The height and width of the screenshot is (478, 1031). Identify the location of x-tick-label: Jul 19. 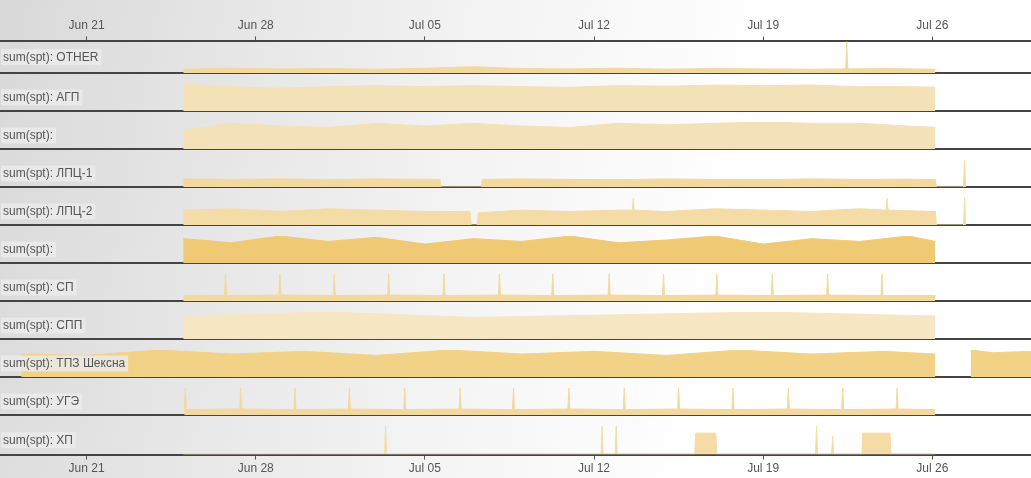
(763, 468).